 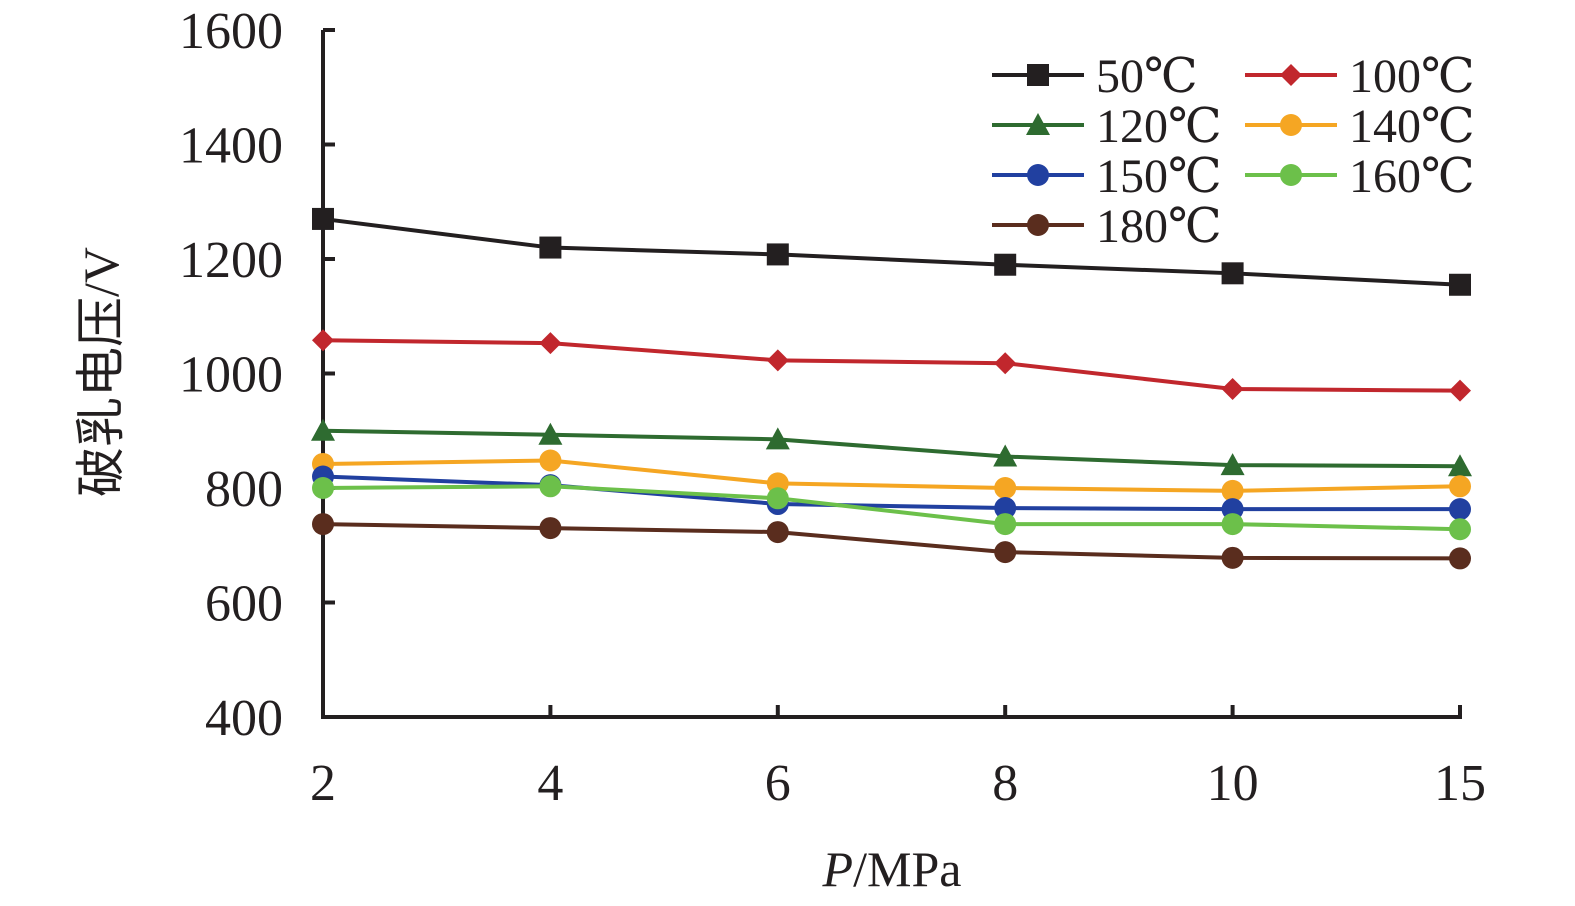 What do you see at coordinates (1159, 226) in the screenshot?
I see `legend-label: 180℃` at bounding box center [1159, 226].